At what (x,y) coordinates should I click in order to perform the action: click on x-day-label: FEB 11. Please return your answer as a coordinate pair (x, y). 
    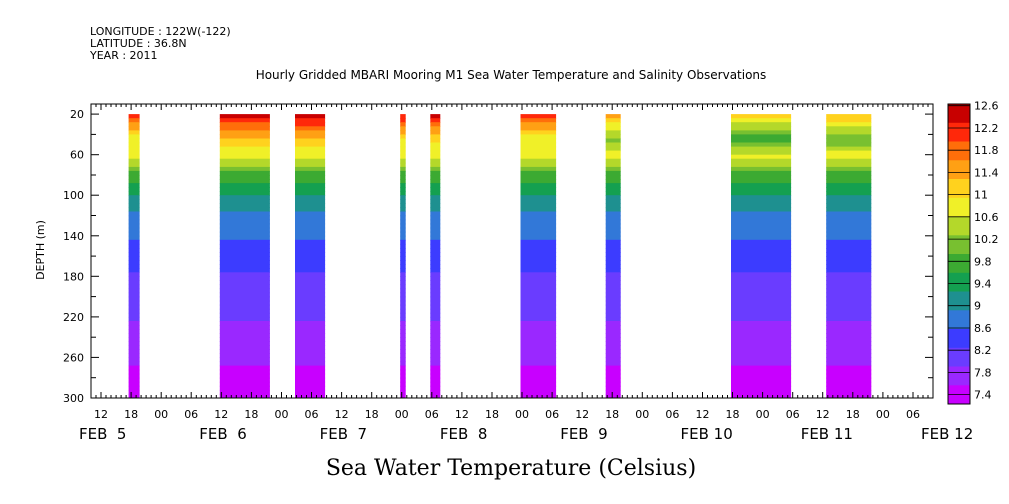
    Looking at the image, I should click on (827, 434).